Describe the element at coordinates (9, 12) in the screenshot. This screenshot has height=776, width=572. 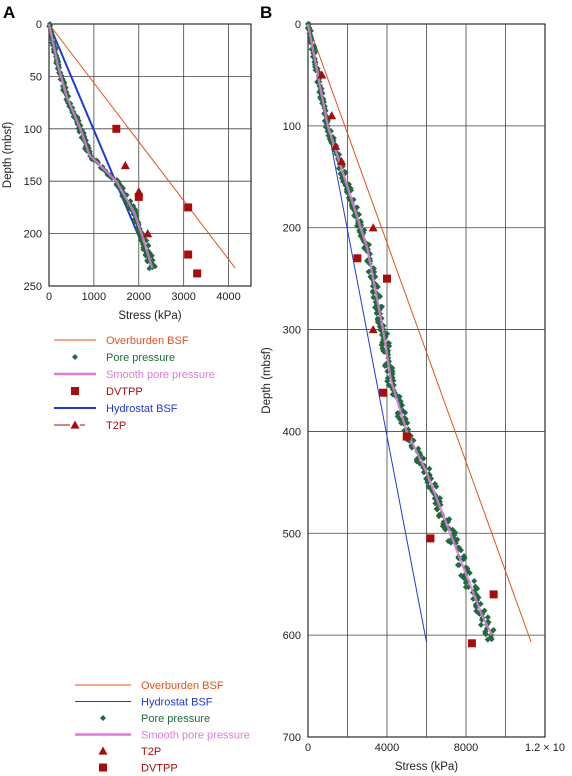
I see `panel-letter-a: A` at that location.